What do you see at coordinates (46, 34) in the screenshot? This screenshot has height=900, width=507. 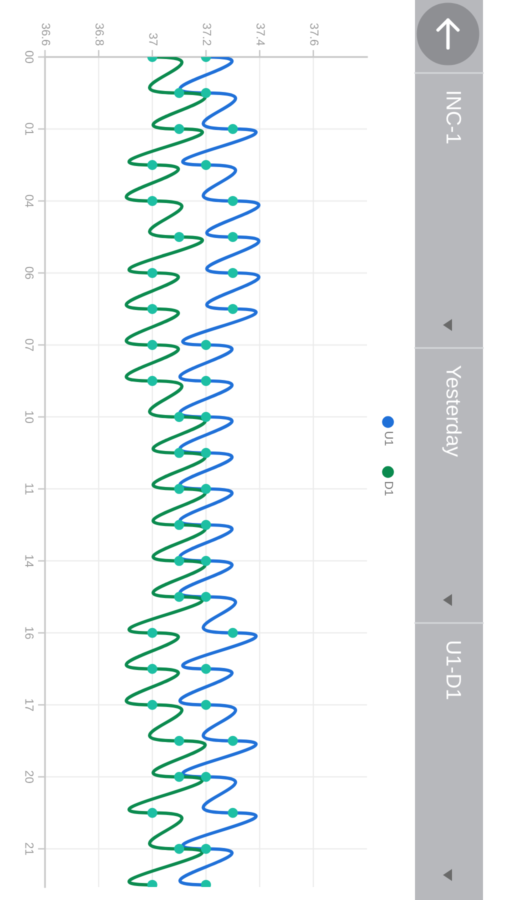 I see `x-tick-label: 36.6` at bounding box center [46, 34].